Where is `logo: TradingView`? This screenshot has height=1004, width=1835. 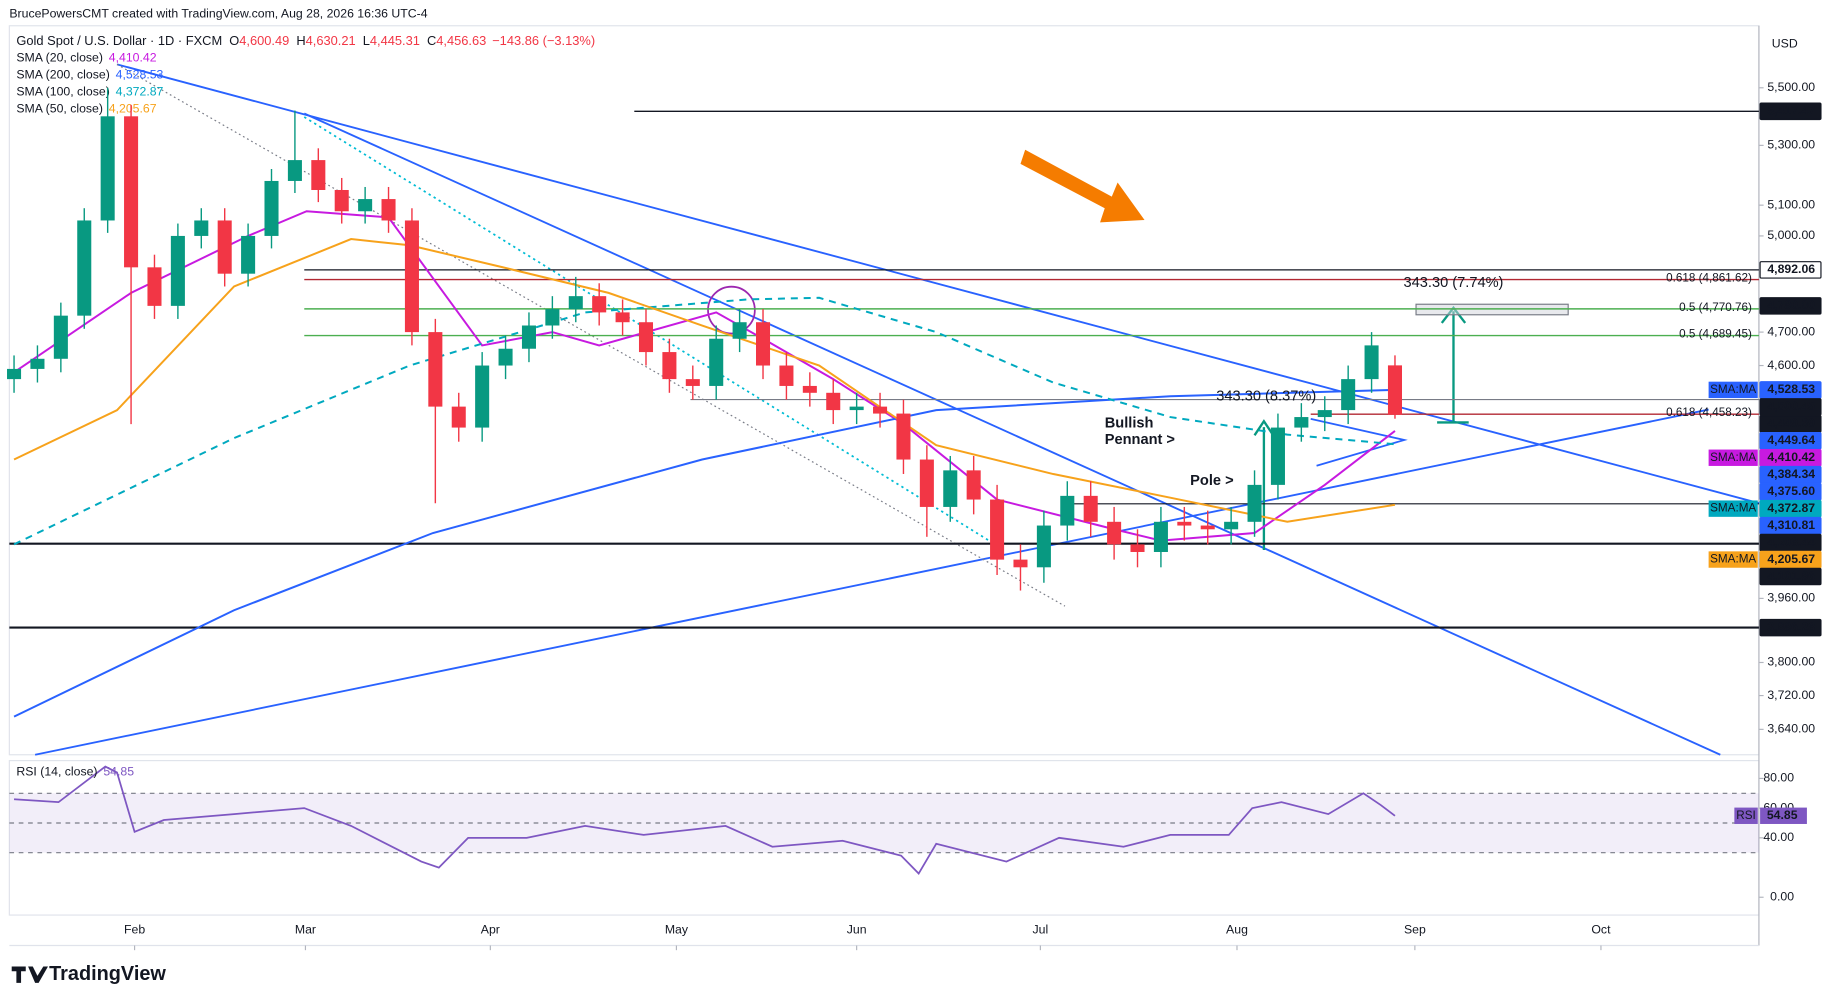 logo: TradingView is located at coordinates (88, 974).